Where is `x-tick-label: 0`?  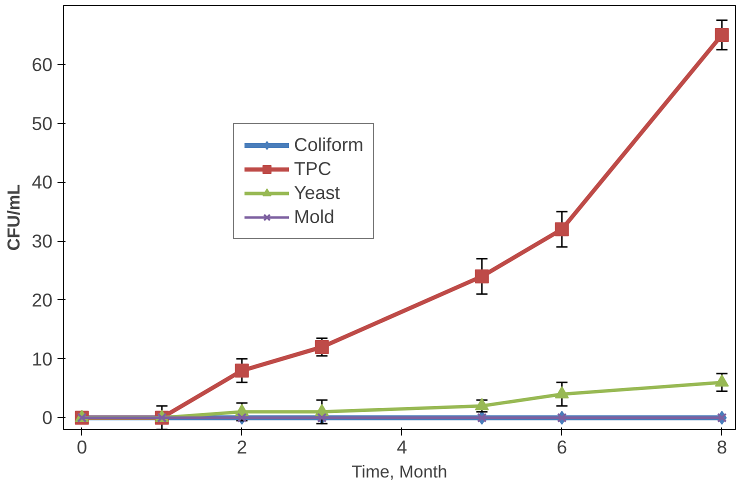 x-tick-label: 0 is located at coordinates (82, 447).